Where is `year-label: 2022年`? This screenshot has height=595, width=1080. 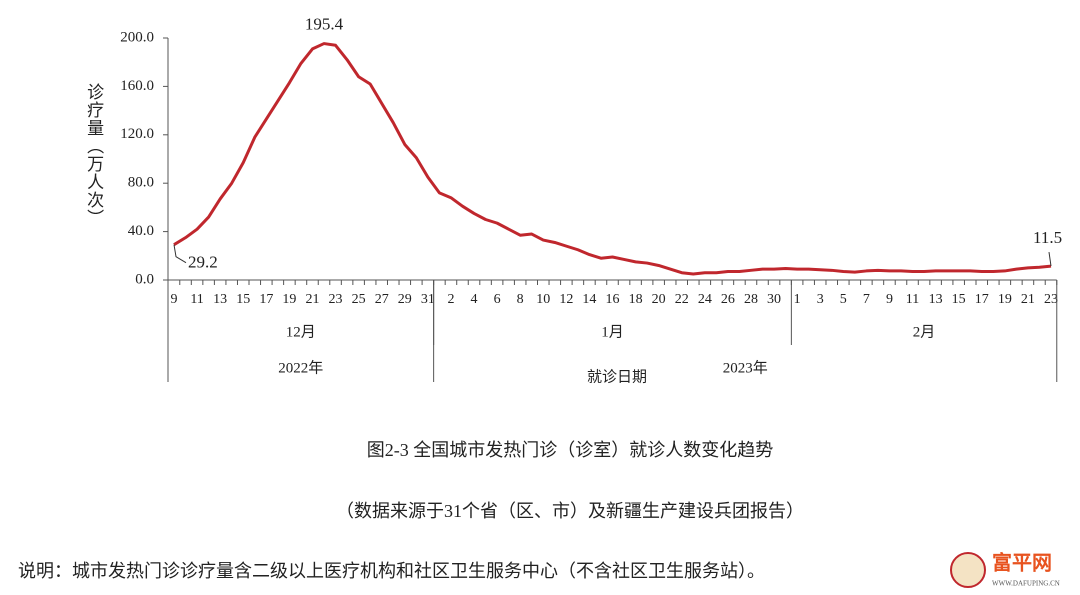 year-label: 2022年 is located at coordinates (300, 367).